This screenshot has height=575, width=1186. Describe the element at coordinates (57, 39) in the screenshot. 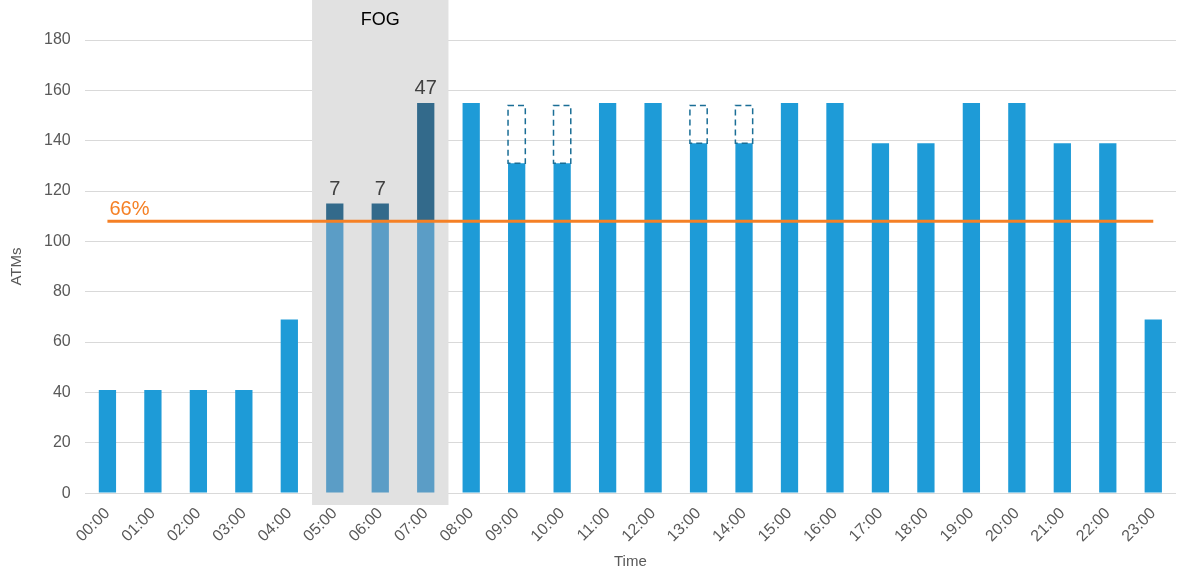

I see `y-tick-label: 180` at that location.